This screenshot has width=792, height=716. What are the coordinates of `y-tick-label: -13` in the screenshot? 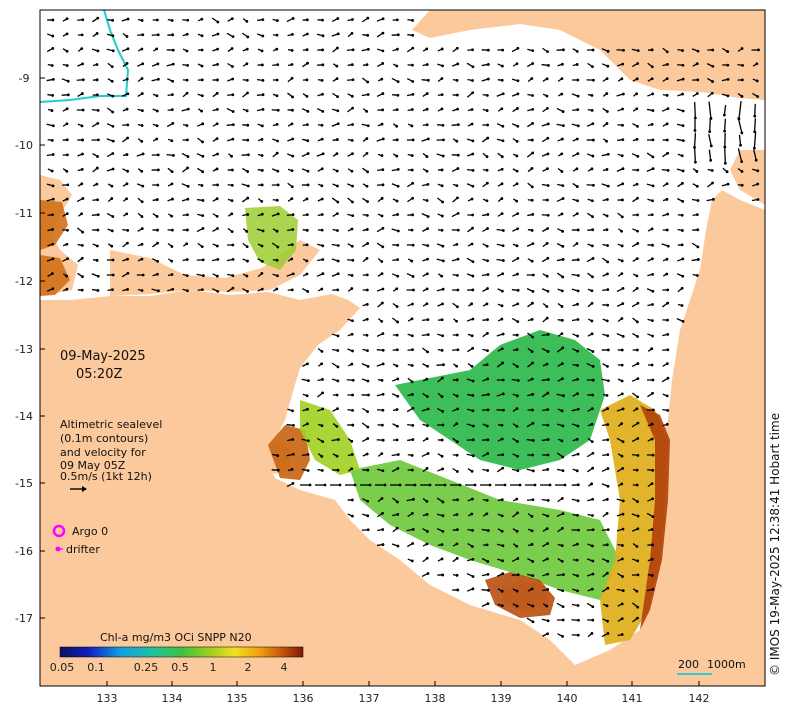 It's located at (24, 349).